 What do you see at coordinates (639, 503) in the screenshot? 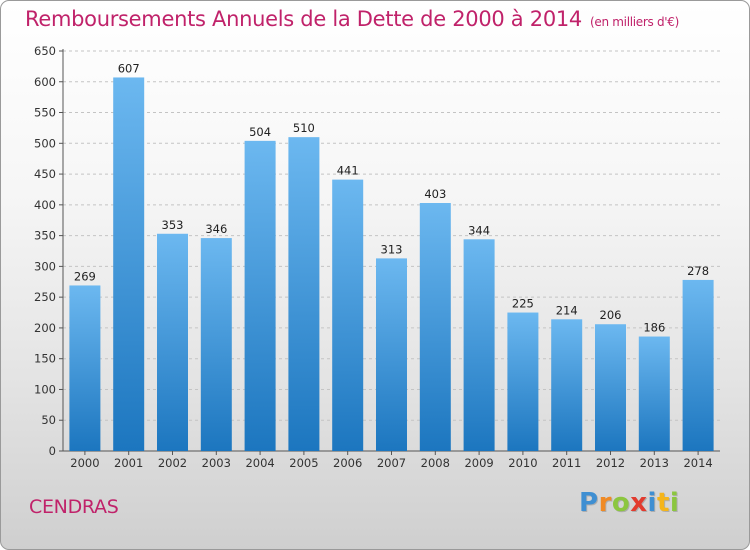
I see `logo-letter: x` at bounding box center [639, 503].